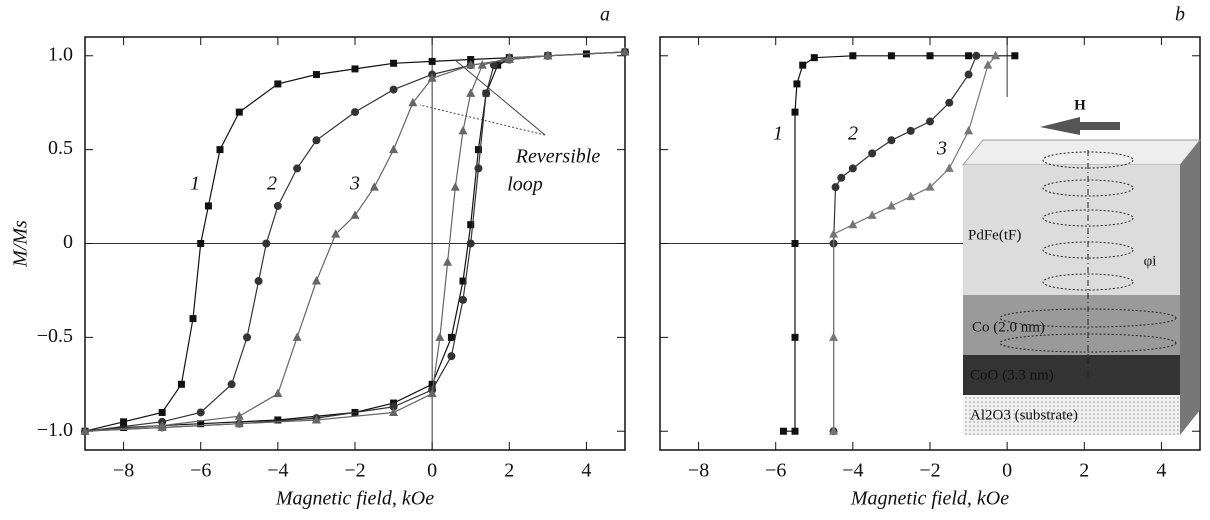  What do you see at coordinates (558, 157) in the screenshot?
I see `annotation: Reversible` at bounding box center [558, 157].